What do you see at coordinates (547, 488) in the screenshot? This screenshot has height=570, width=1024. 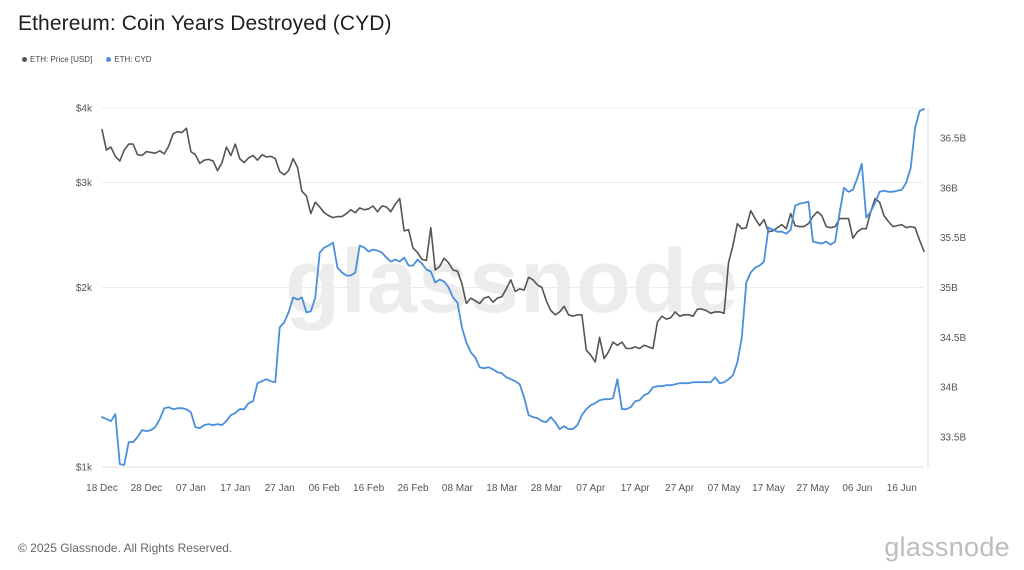 I see `x-tick-label: 28 Mar` at bounding box center [547, 488].